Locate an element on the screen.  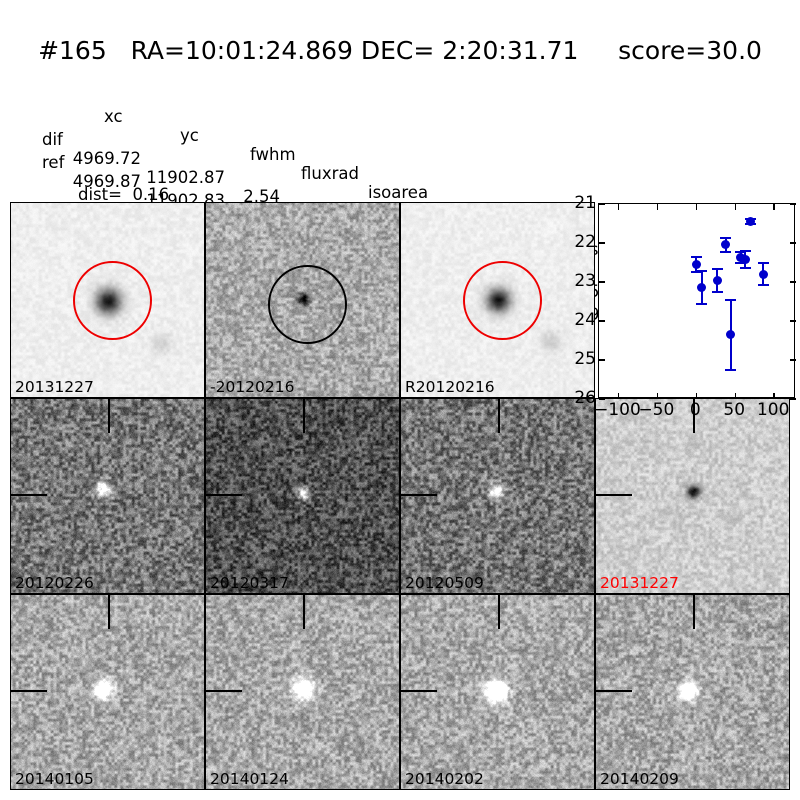
col-header-isoarea: isoarea is located at coordinates (398, 192).